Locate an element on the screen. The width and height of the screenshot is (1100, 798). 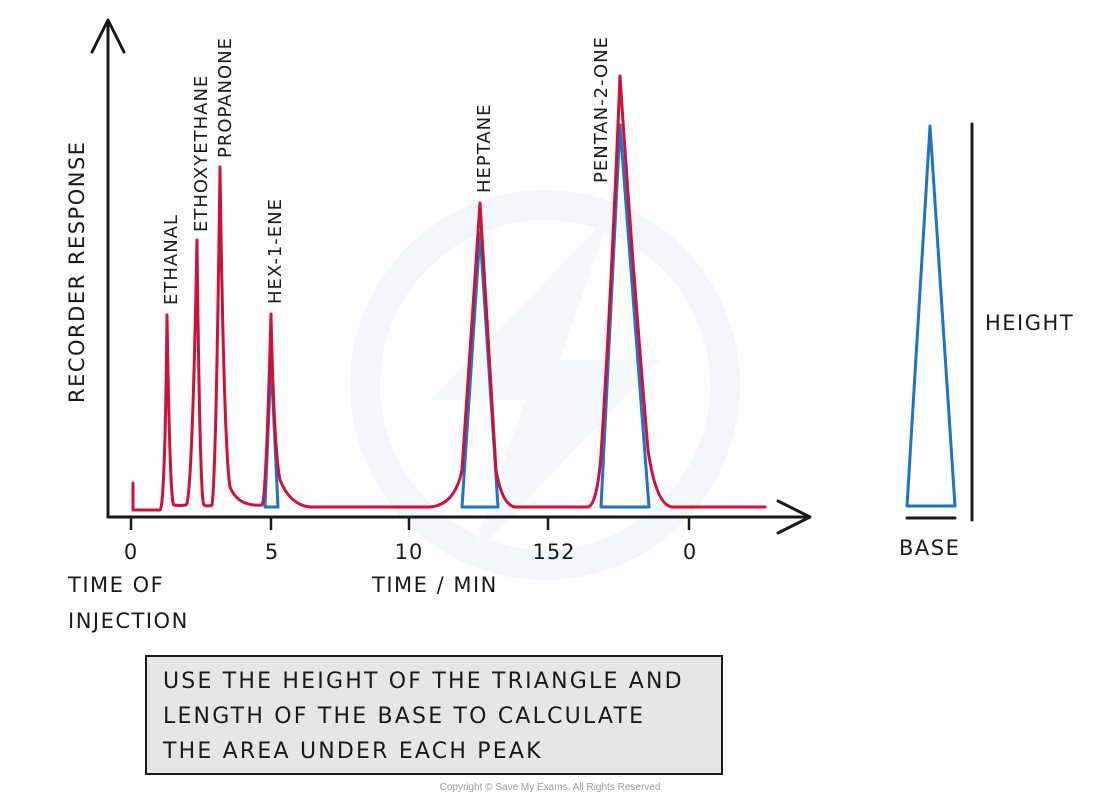
origin-note-line-1: TIME OF is located at coordinates (115, 585).